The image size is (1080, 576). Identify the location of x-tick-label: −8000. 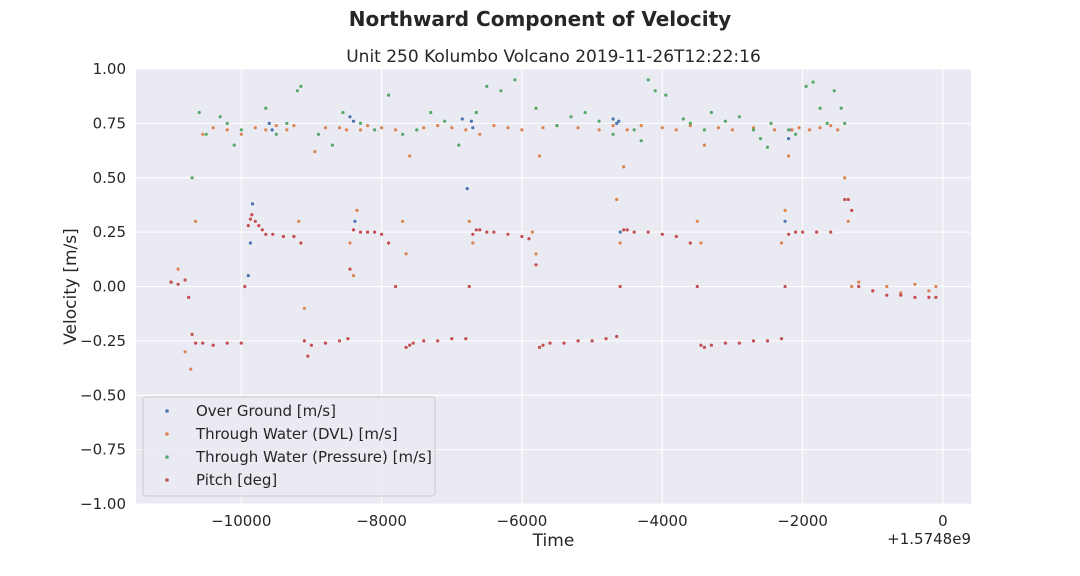
(381, 521).